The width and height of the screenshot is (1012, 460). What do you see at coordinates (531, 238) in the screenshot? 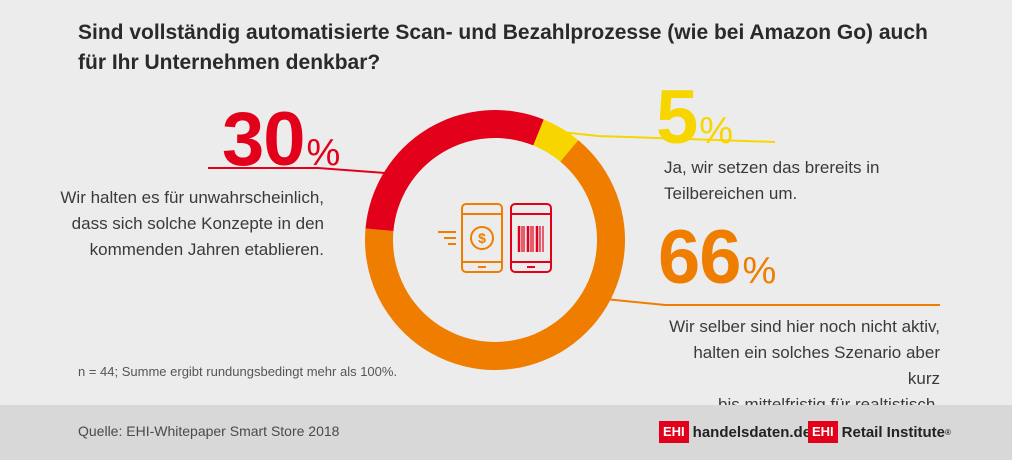
I see `barcode-phone-icon` at bounding box center [531, 238].